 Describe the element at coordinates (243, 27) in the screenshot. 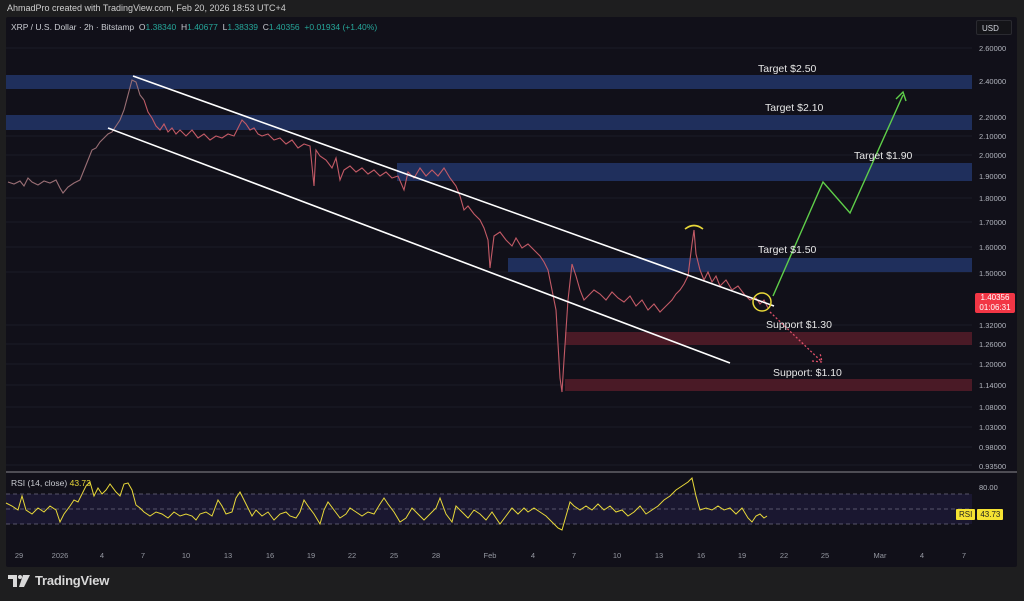

I see `low-value: 1.38339` at that location.